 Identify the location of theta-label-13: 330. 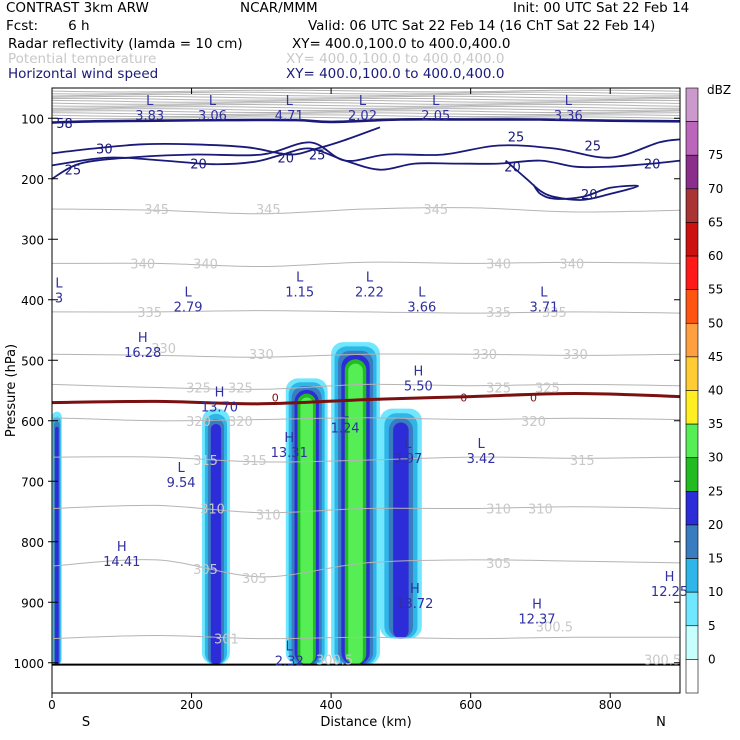
(575, 355).